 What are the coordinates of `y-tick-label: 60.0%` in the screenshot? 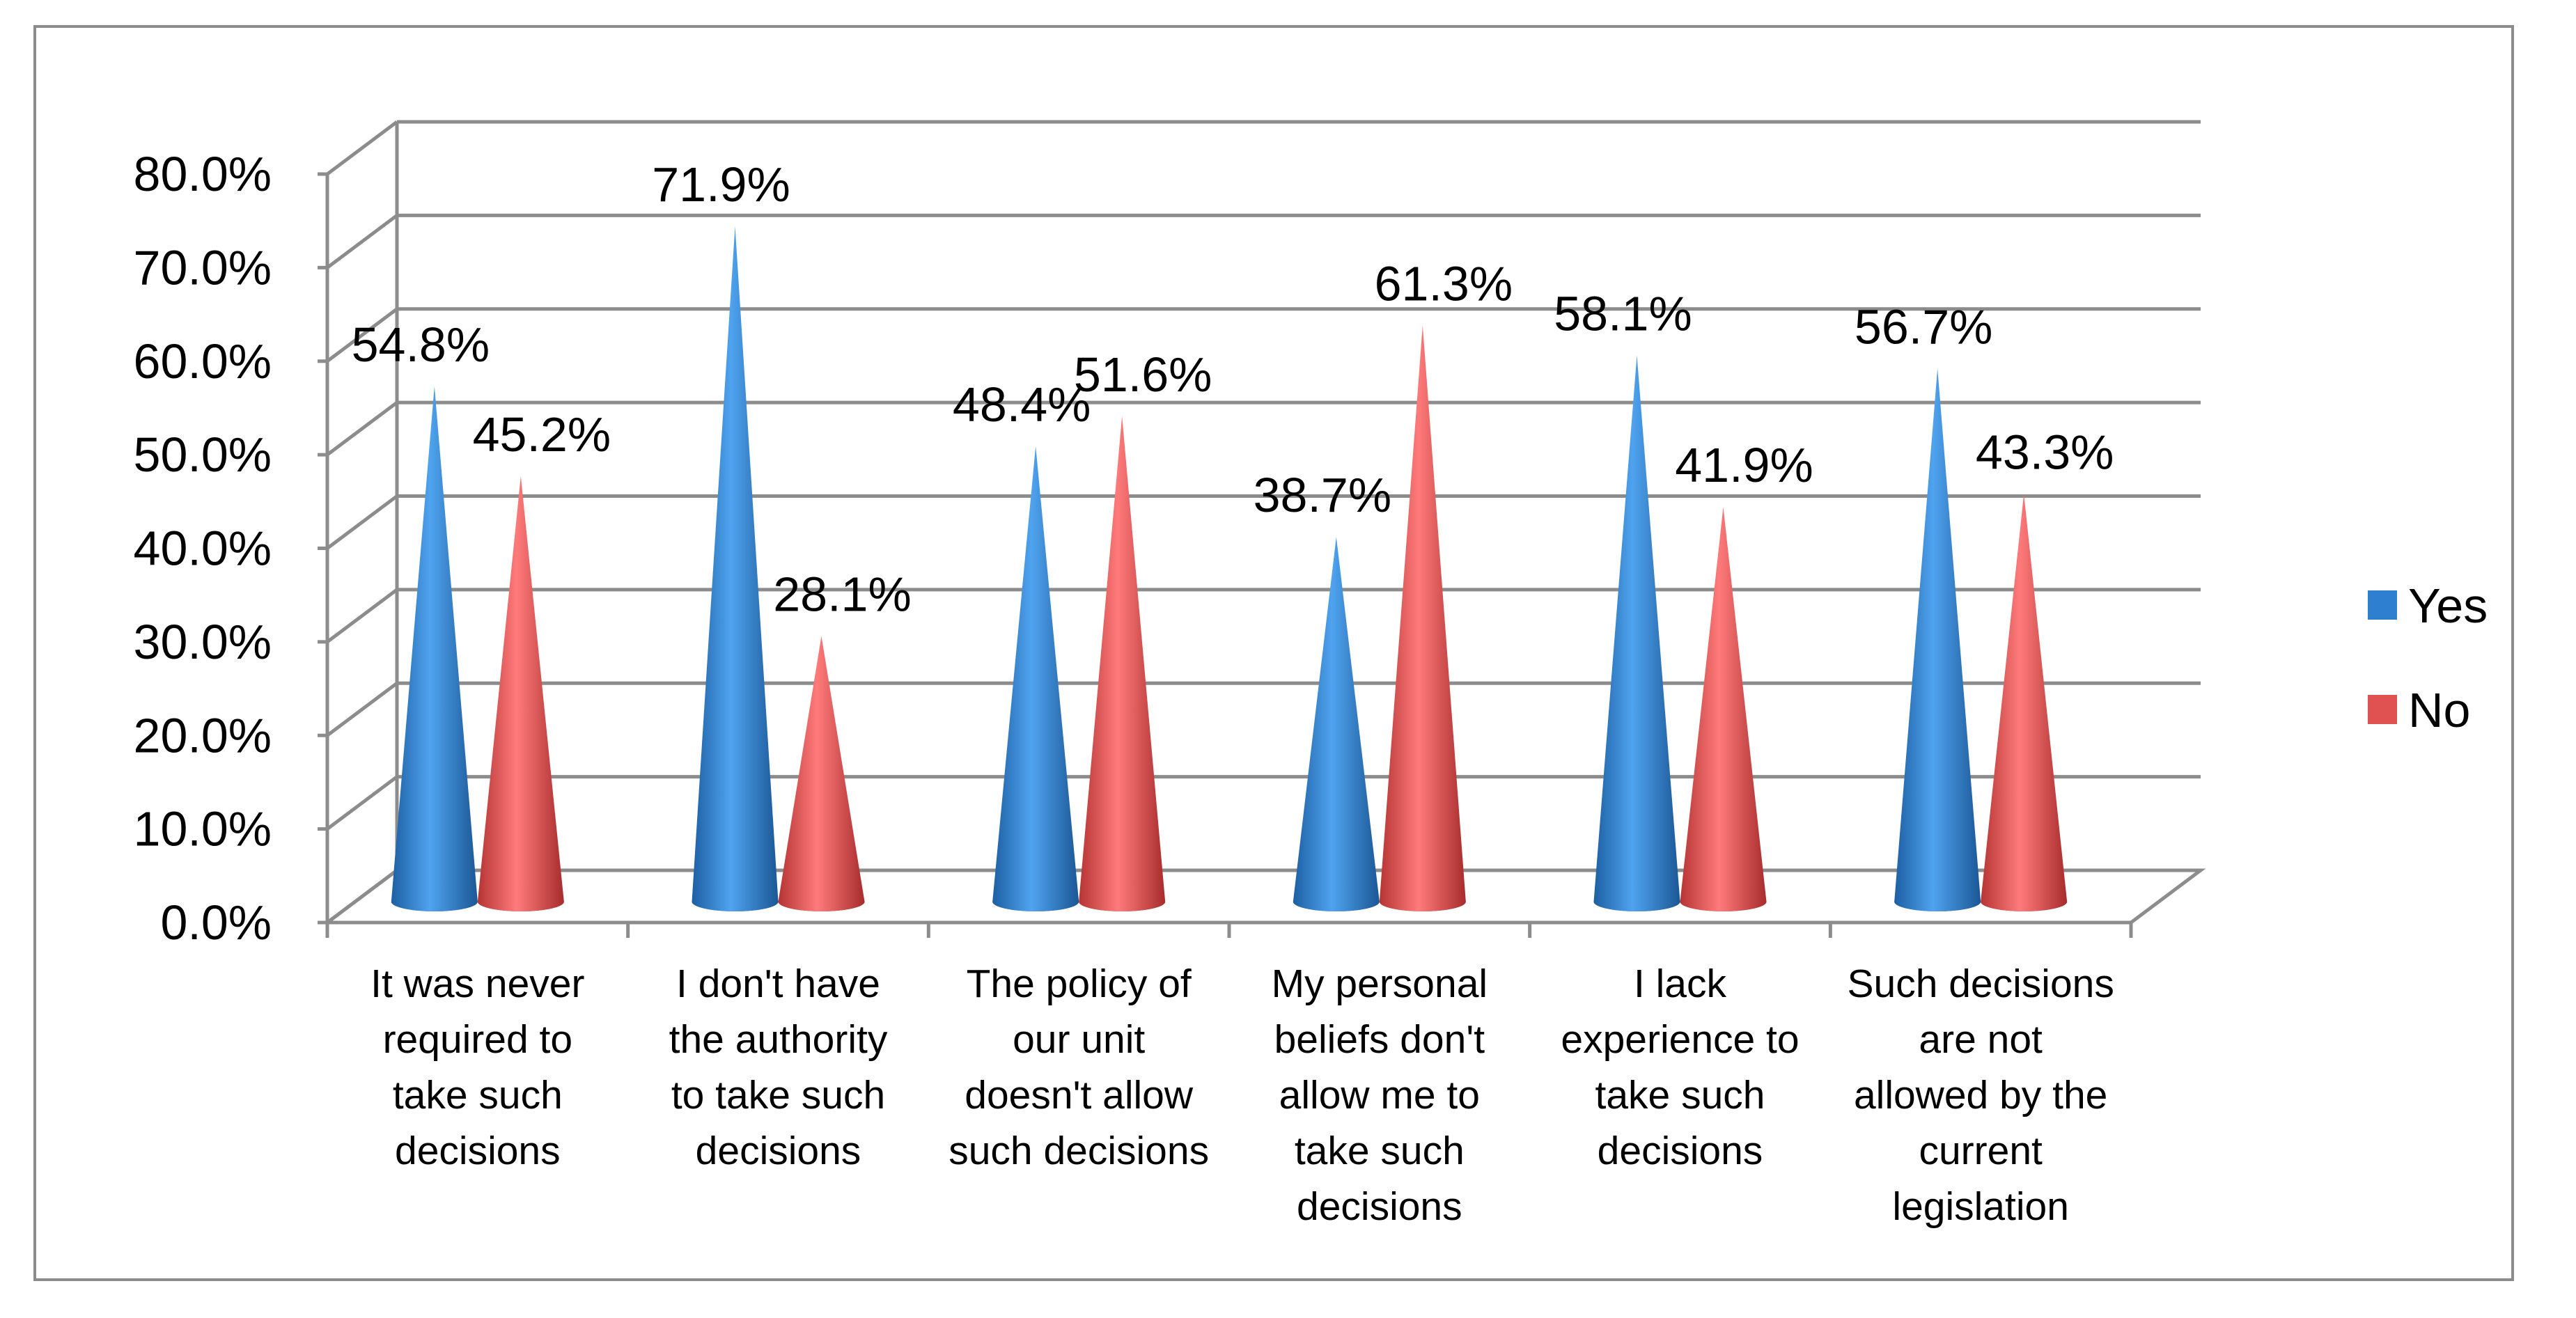 It's located at (203, 362).